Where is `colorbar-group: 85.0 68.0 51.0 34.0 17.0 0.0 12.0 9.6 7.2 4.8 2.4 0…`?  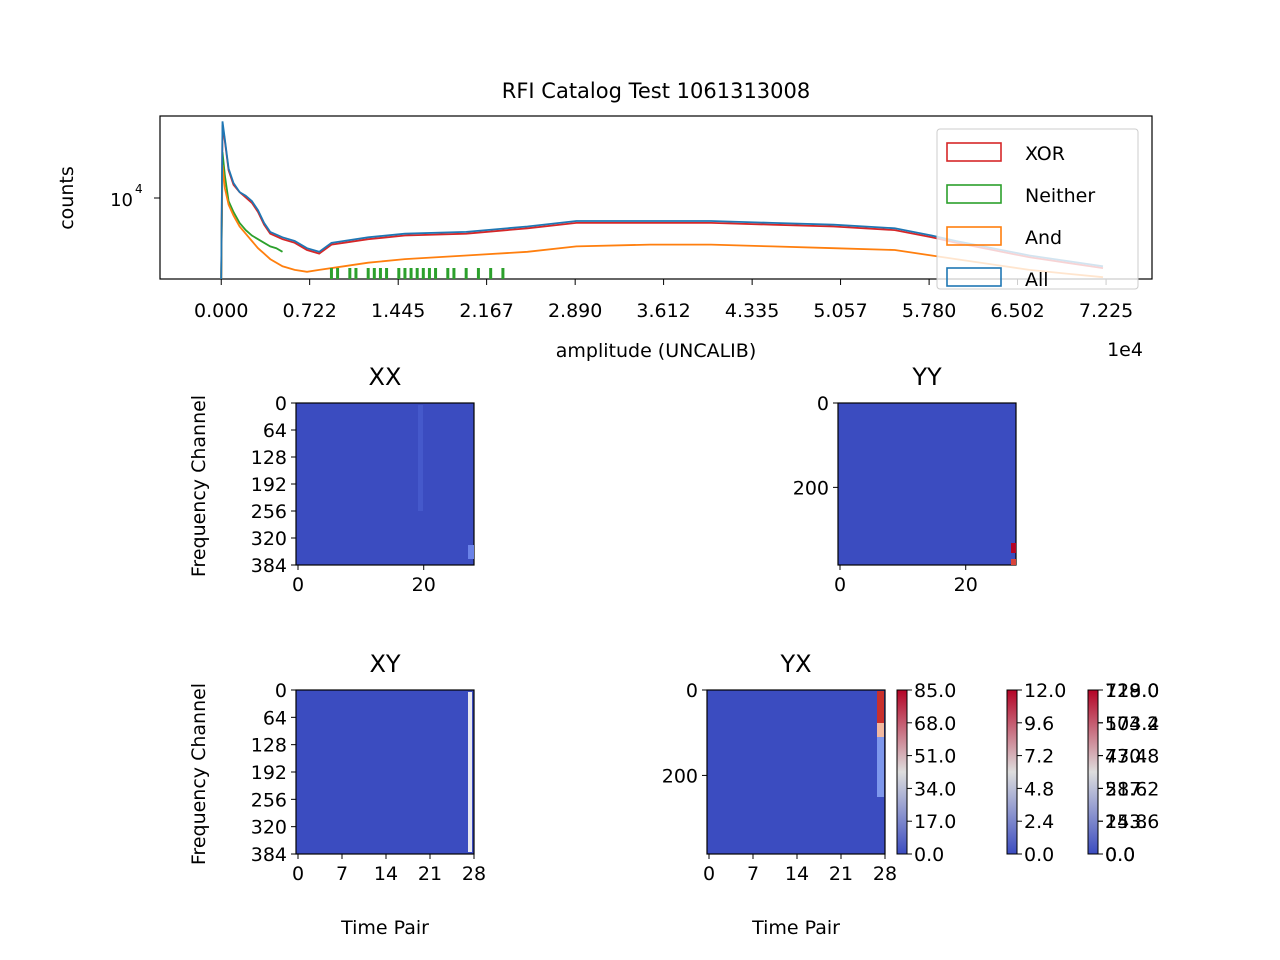 colorbar-group: 85.0 68.0 51.0 34.0 17.0 0.0 12.0 9.6 7.2 4.8 2.4 0… is located at coordinates (1027, 773).